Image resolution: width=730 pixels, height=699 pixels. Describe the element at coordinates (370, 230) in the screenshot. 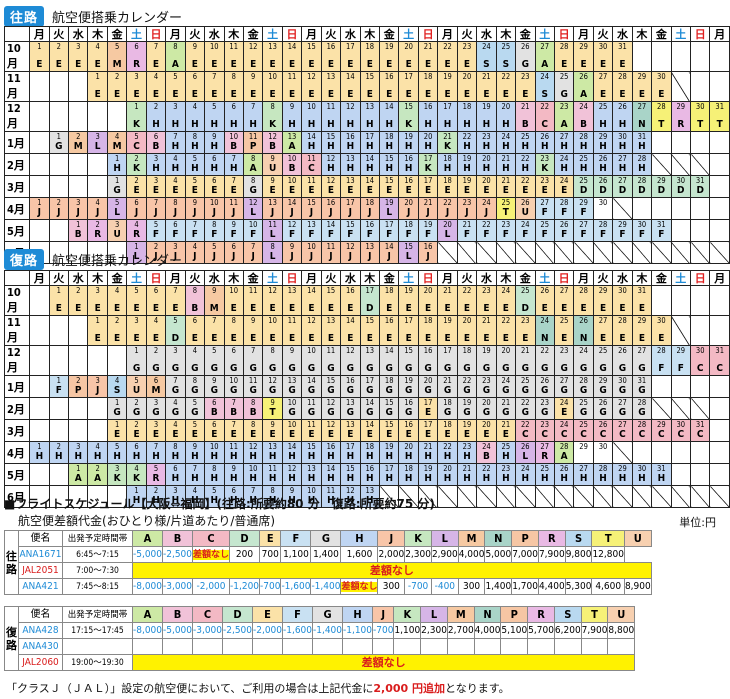

I see `calendar-day: 16 F` at that location.